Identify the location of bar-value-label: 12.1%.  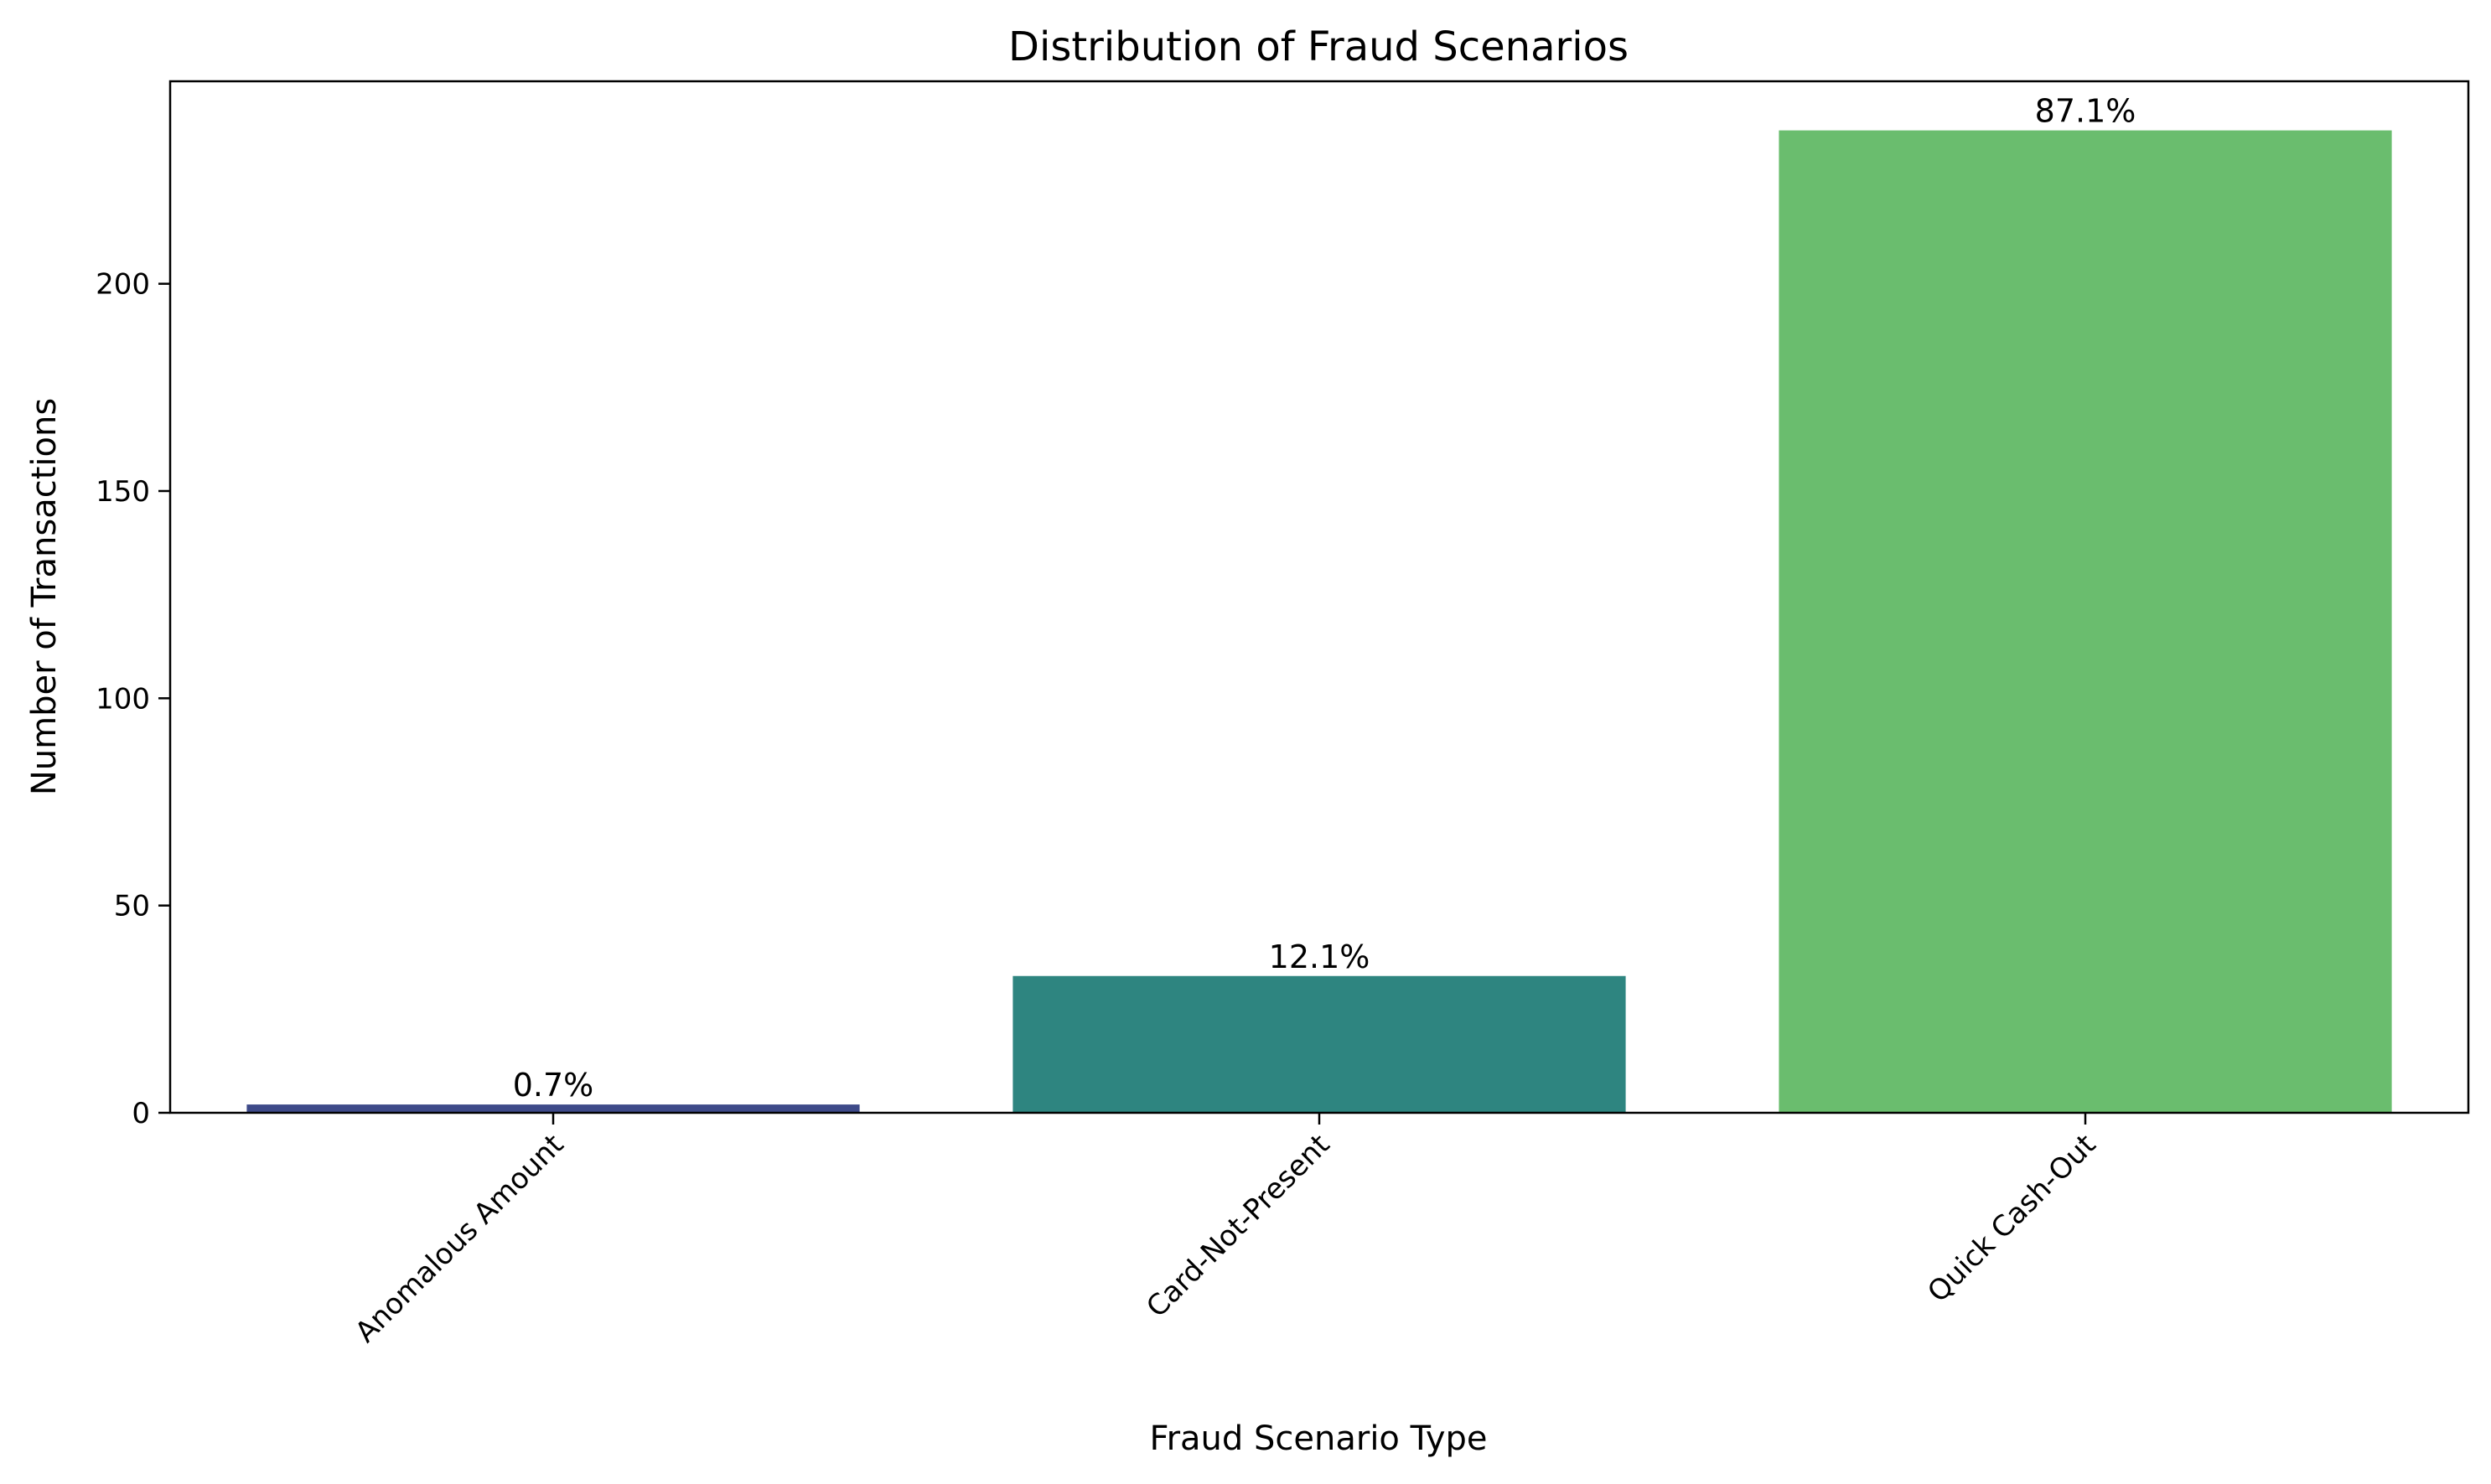
(1319, 957).